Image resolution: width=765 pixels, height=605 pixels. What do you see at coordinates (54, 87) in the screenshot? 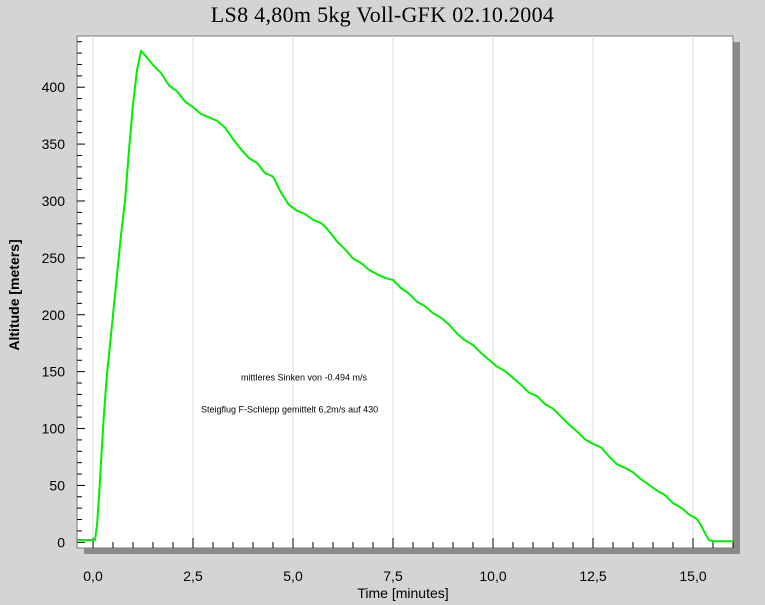
I see `y-tick-label: 400` at bounding box center [54, 87].